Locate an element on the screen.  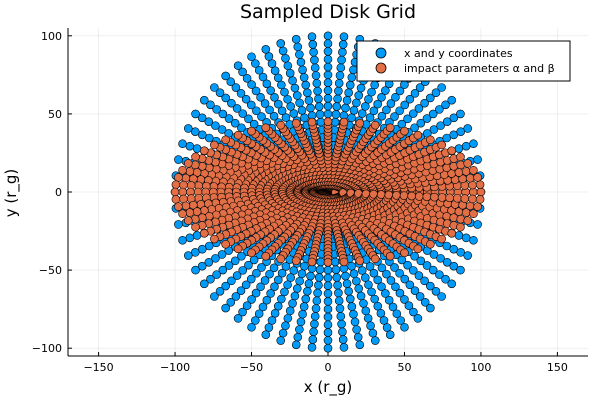
legend-box is located at coordinates (463, 61).